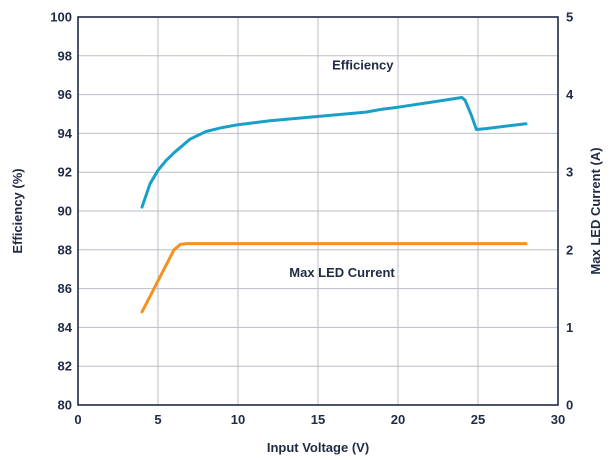 The height and width of the screenshot is (460, 616). I want to click on y-tick-label: 90, so click(65, 211).